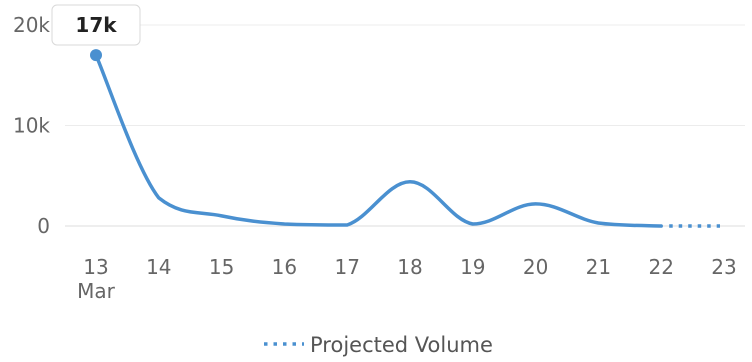 This screenshot has width=752, height=362. I want to click on data-points, so click(96, 55).